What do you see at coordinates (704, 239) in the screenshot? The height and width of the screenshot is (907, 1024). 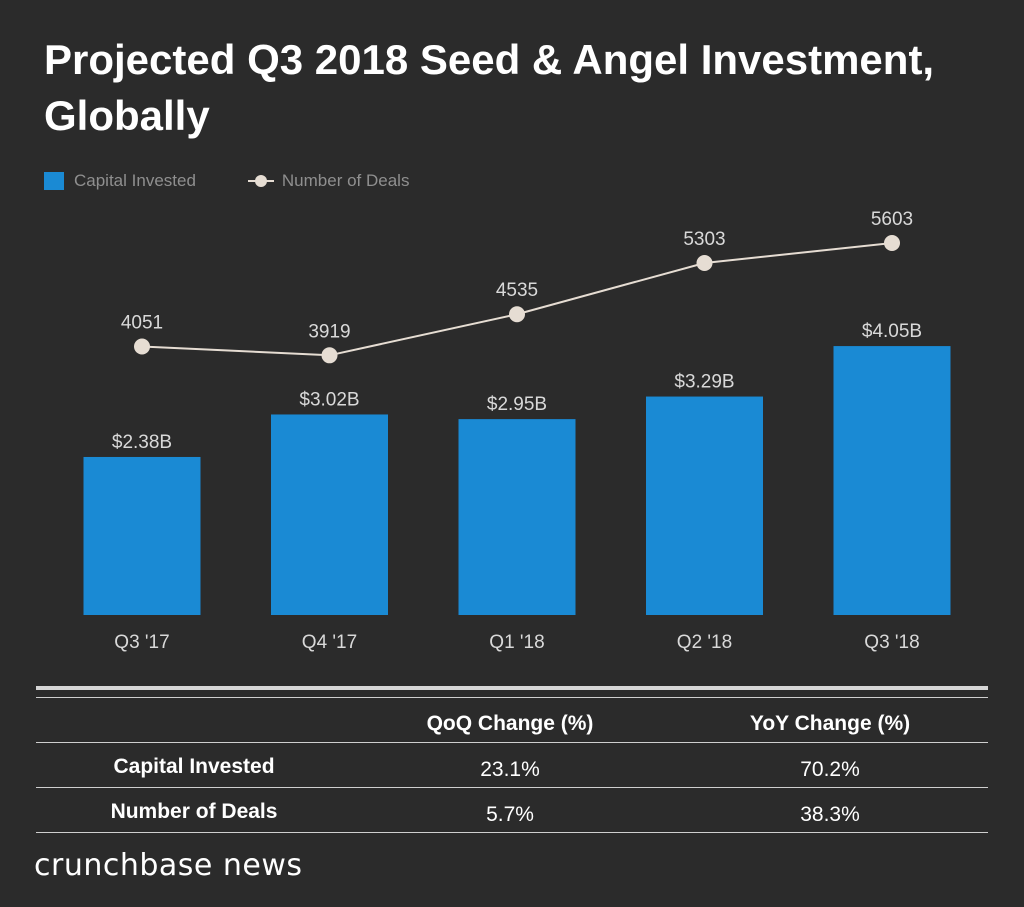 I see `line-value-label-3: 5303` at bounding box center [704, 239].